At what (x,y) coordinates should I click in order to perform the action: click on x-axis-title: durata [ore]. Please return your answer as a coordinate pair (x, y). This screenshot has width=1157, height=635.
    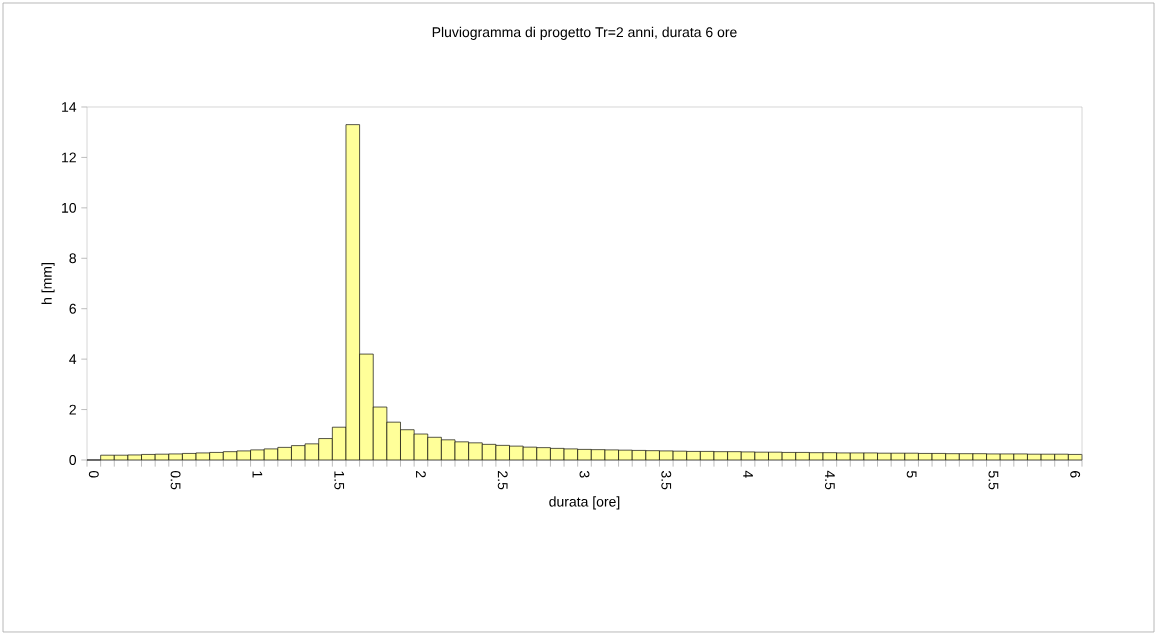
    Looking at the image, I should click on (584, 503).